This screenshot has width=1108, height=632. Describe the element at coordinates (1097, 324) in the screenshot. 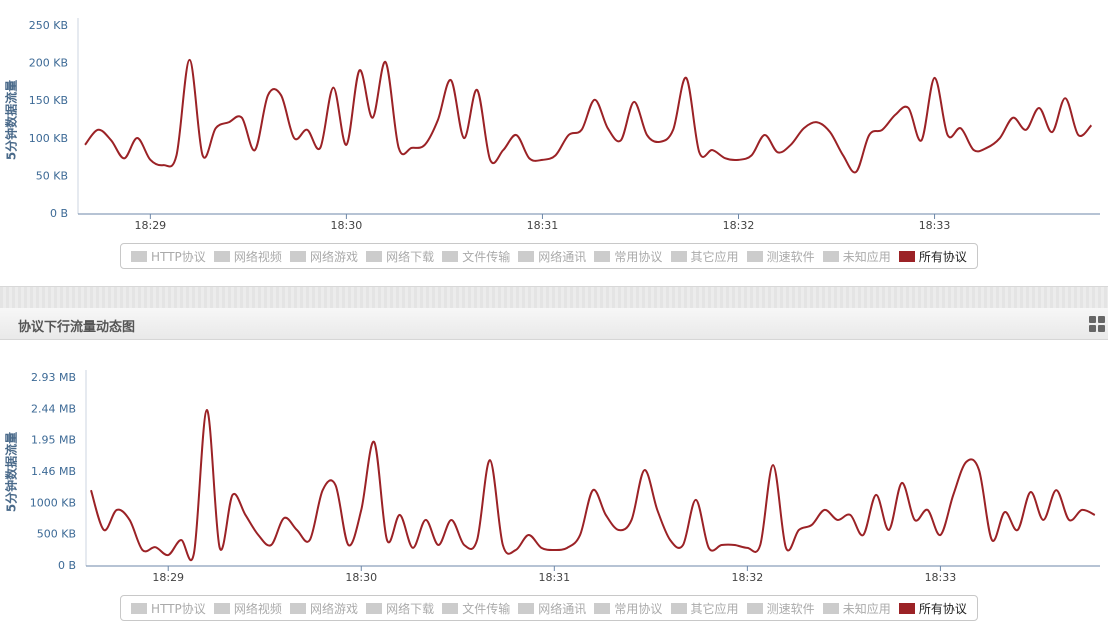

I see `layout-icon` at that location.